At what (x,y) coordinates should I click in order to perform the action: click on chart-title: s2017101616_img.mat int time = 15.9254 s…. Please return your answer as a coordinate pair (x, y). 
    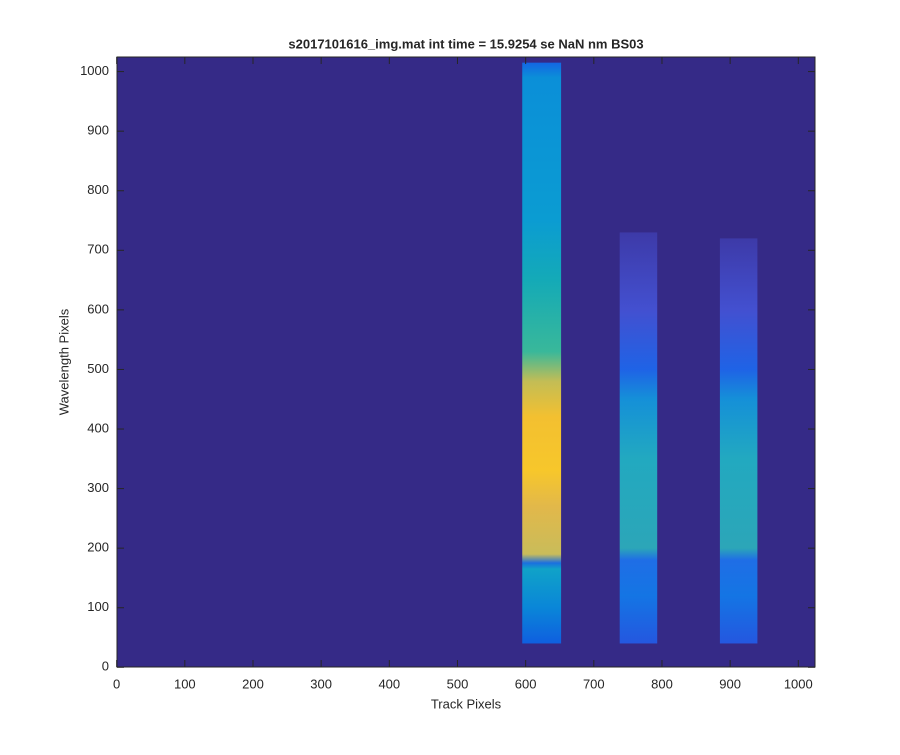
    Looking at the image, I should click on (465, 43).